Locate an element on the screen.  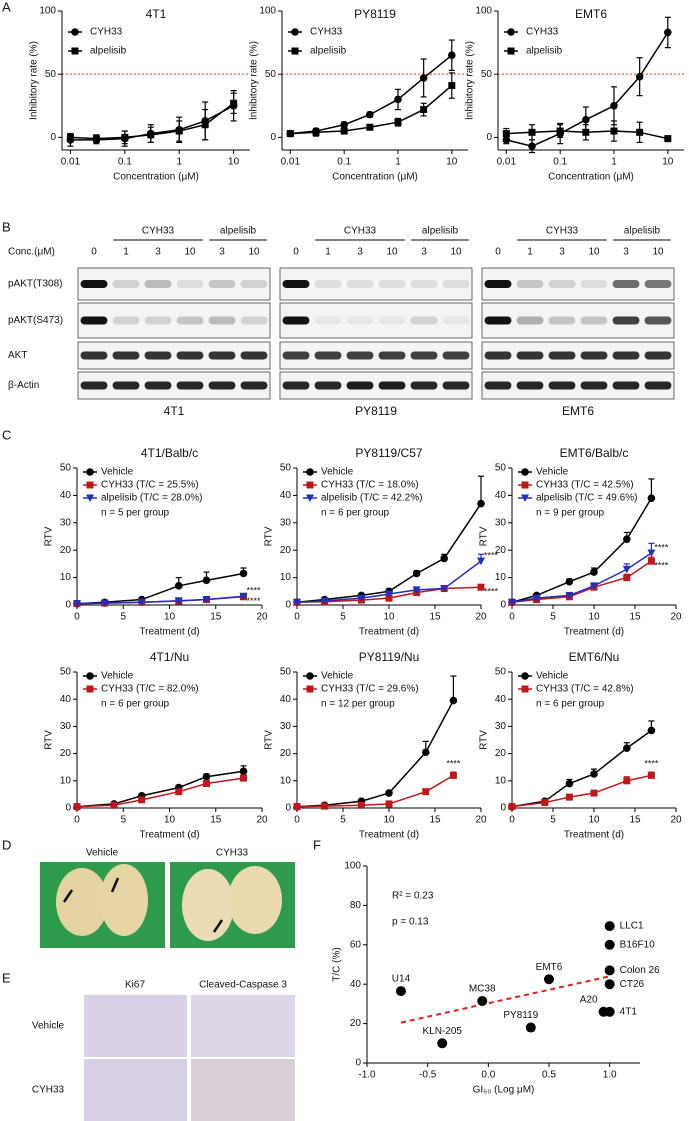
point-label: Colon 26 is located at coordinates (640, 970).